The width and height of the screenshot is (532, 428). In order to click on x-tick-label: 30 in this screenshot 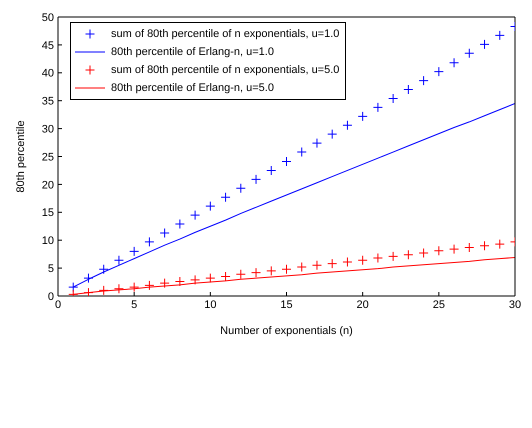, I will do `click(515, 304)`.